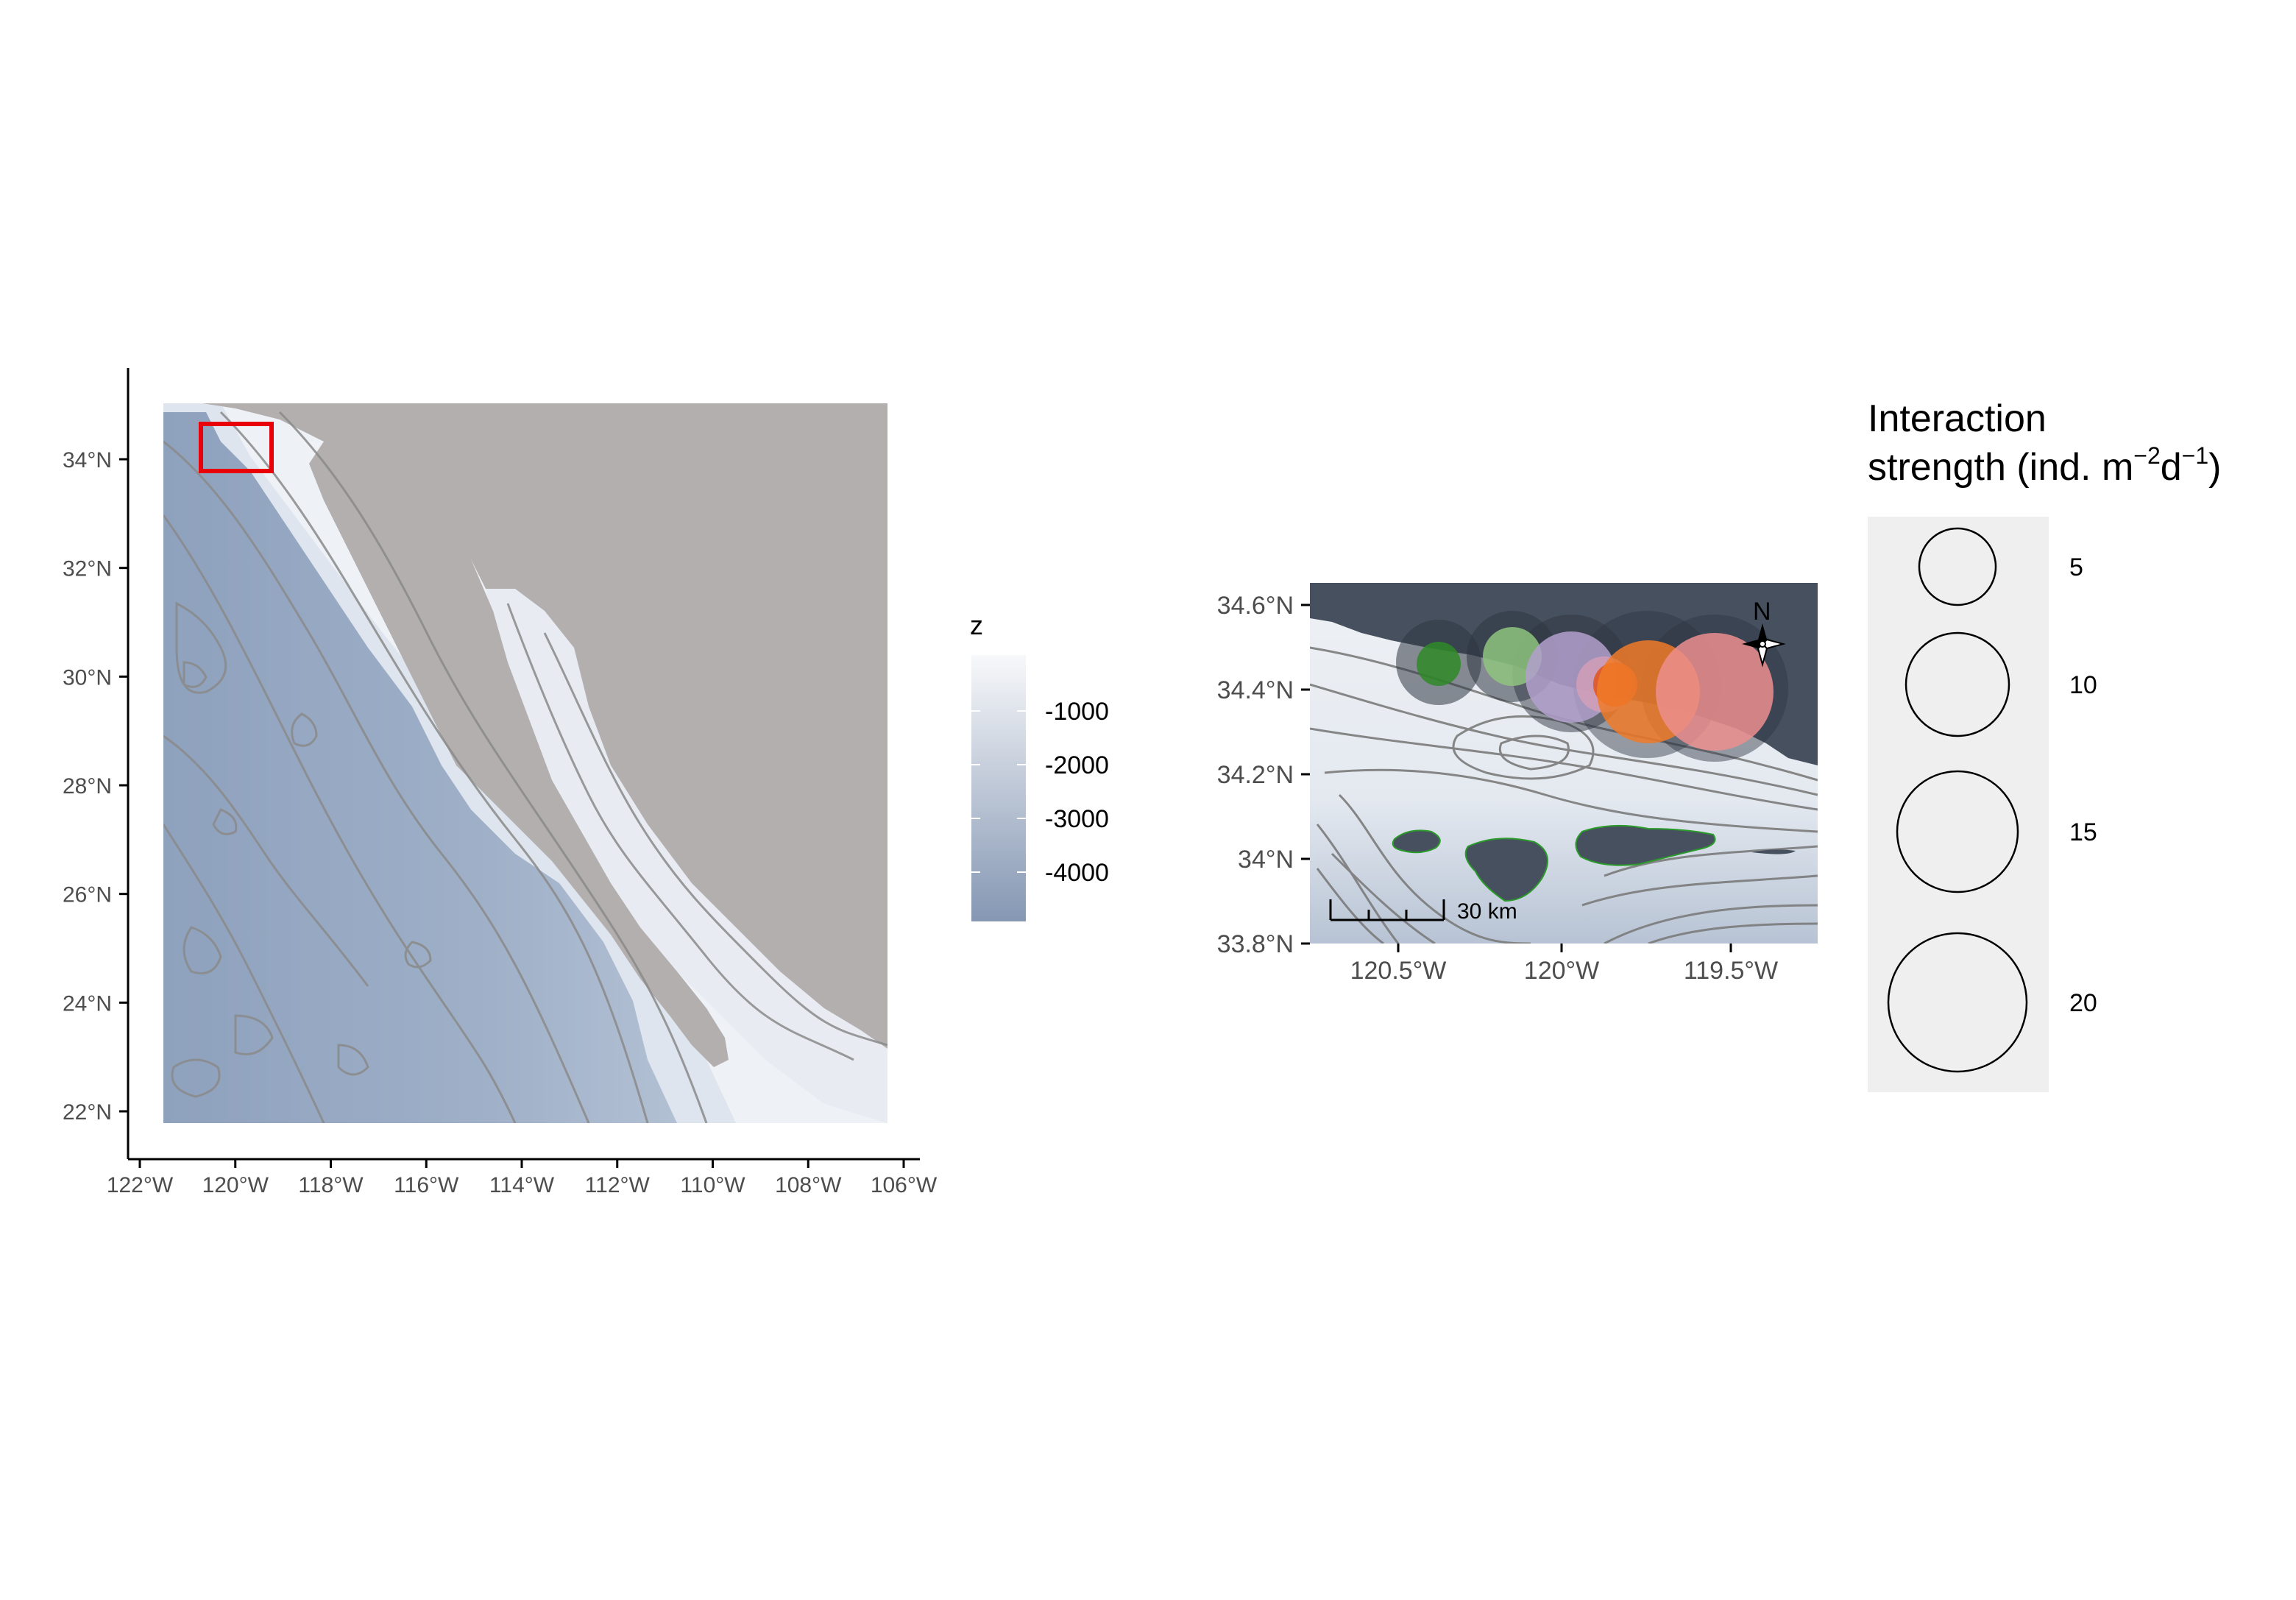 The height and width of the screenshot is (1600, 2296). Describe the element at coordinates (618, 1185) in the screenshot. I see `overview-x-tick-label: 112°W` at that location.